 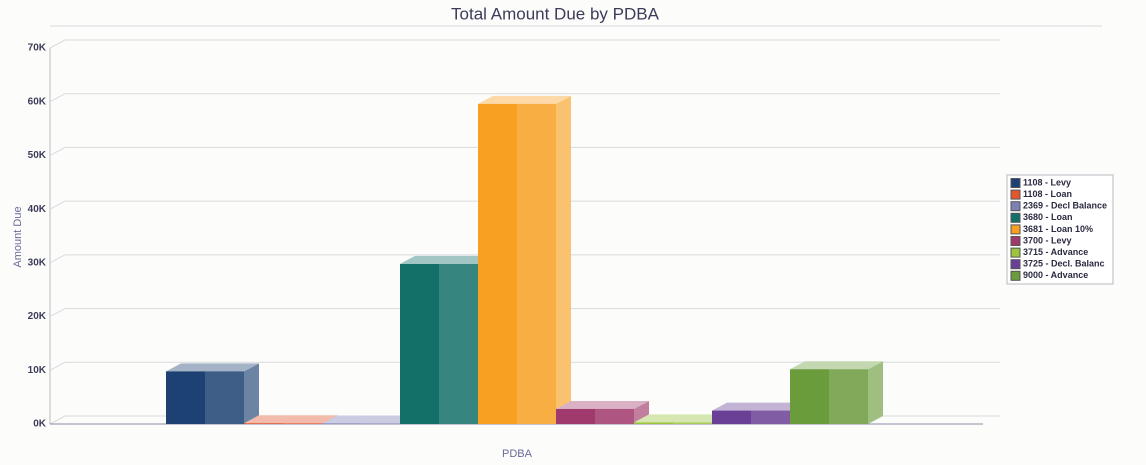 I want to click on legend-label: 3700 - Levy, so click(x=1047, y=240).